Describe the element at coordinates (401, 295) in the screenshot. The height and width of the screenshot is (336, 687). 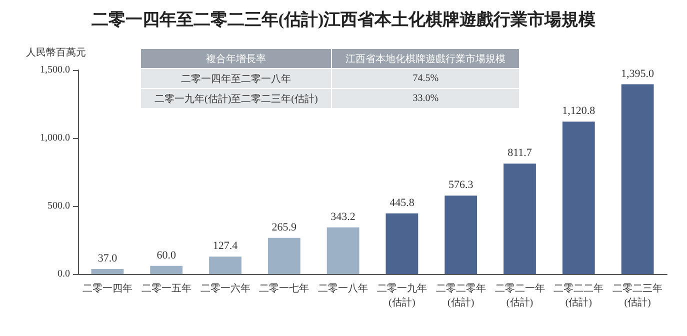
I see `x-tick-label: 二零一九年 (估計)` at that location.